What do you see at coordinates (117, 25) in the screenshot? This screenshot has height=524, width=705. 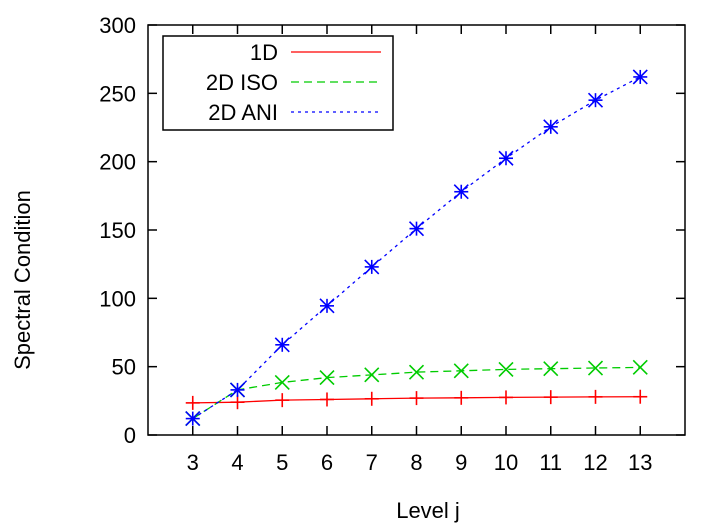 I see `y-tick-label: 300` at bounding box center [117, 25].